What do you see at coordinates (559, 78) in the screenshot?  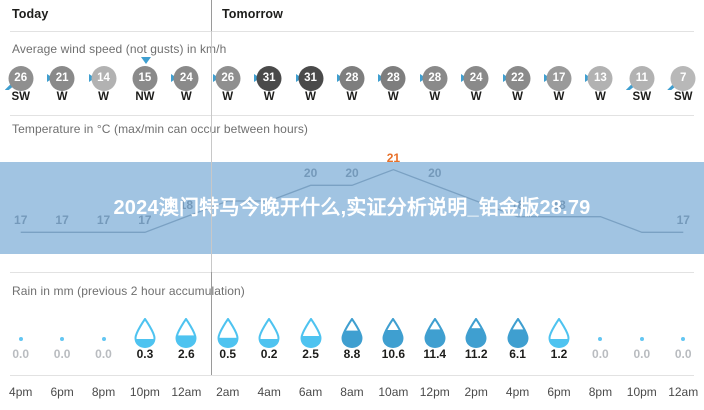 I see `wind-speed-badge: 17` at bounding box center [559, 78].